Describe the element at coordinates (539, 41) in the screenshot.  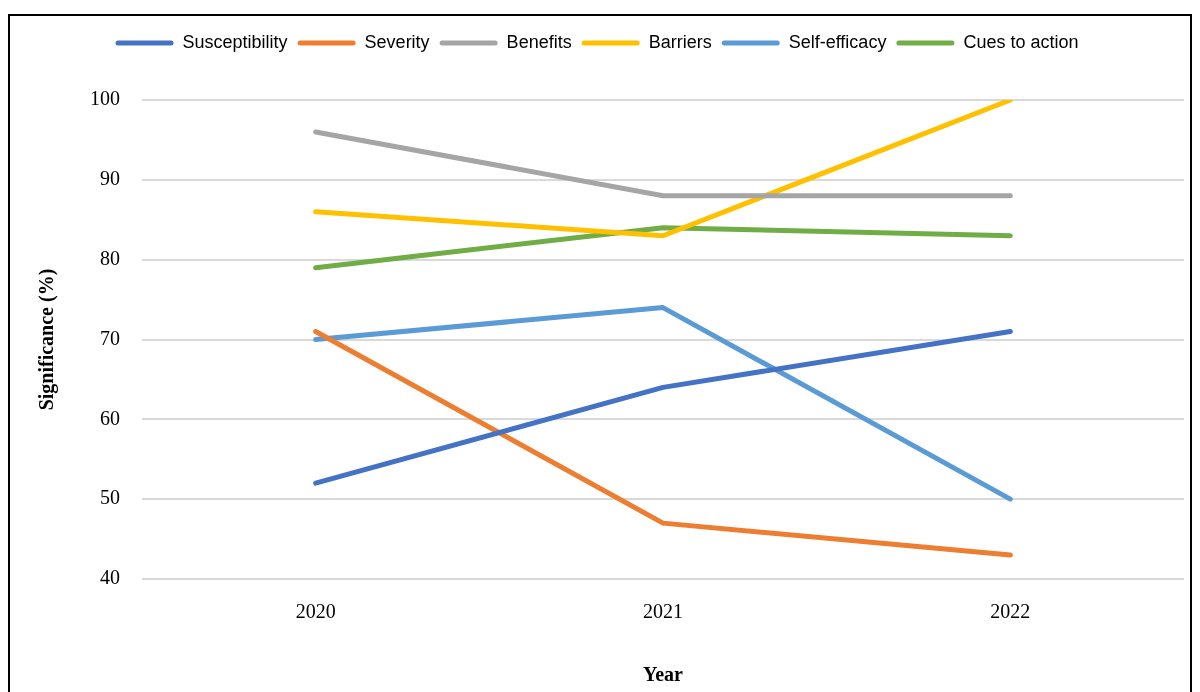
I see `legend-label: Benefits` at that location.